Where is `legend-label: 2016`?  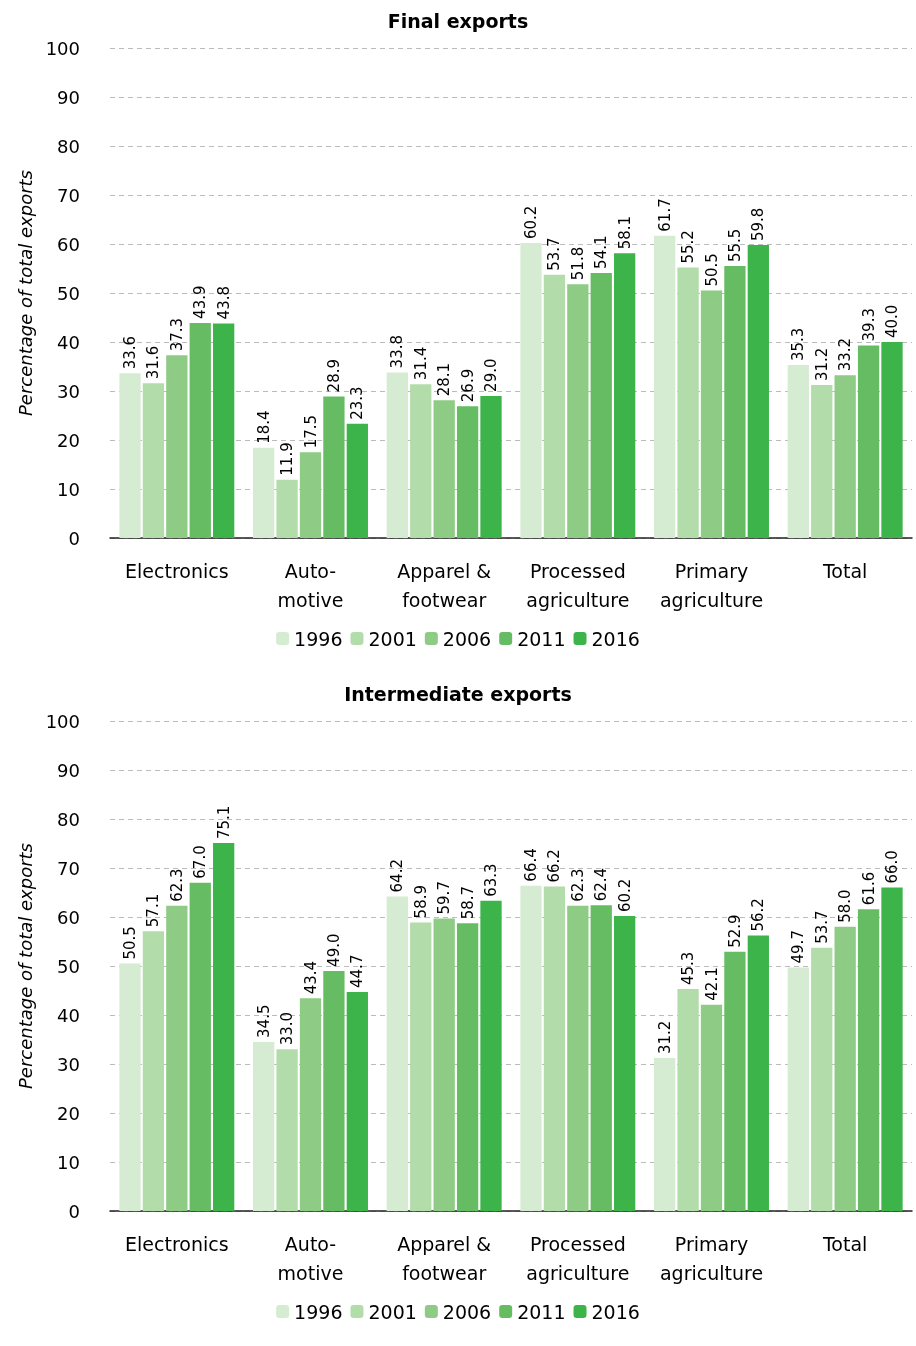
legend-label: 2016 is located at coordinates (615, 1311).